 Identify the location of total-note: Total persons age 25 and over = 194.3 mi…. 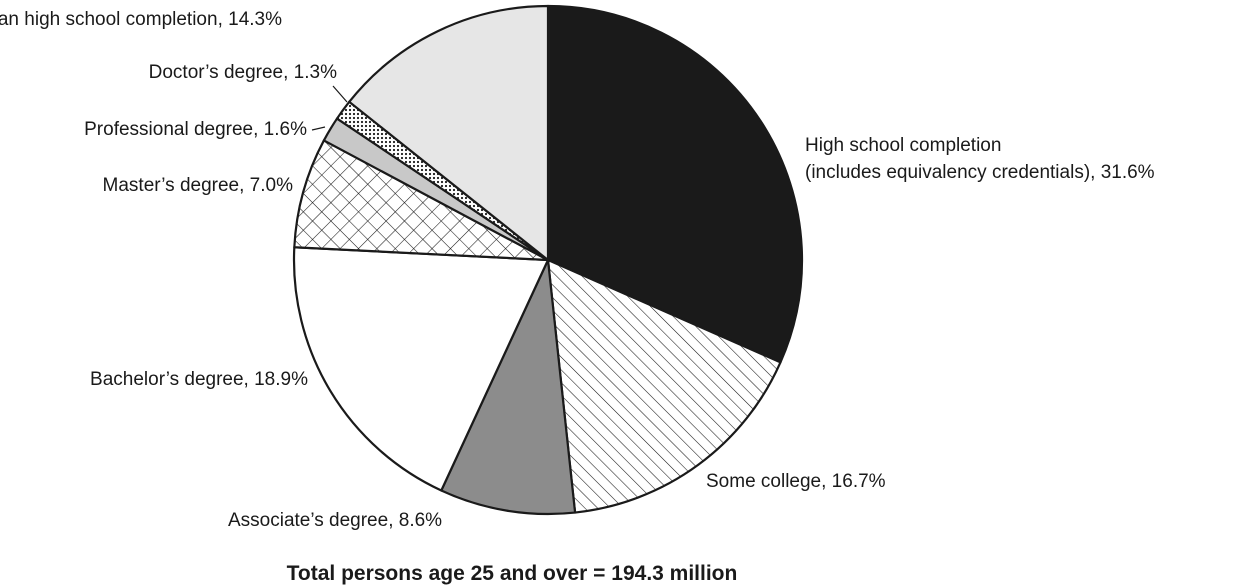
(512, 573).